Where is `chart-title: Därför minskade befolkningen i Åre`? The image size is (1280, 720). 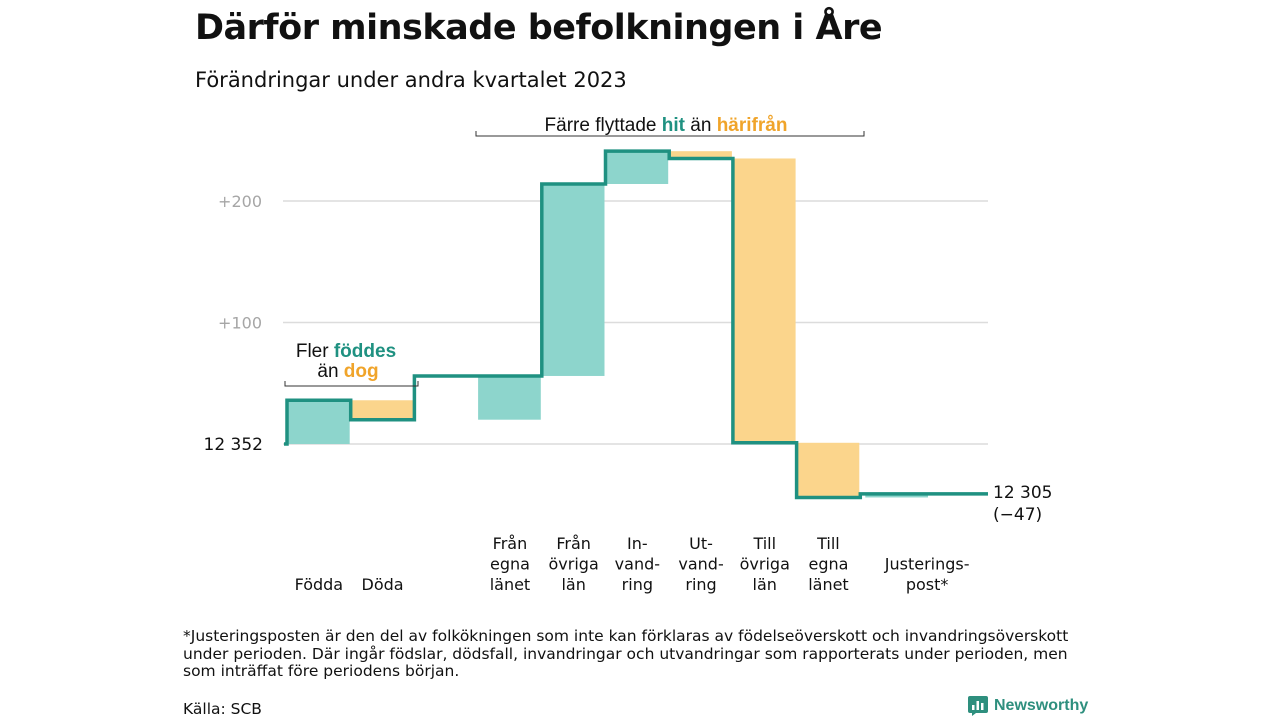
chart-title: Därför minskade befolkningen i Åre is located at coordinates (539, 28).